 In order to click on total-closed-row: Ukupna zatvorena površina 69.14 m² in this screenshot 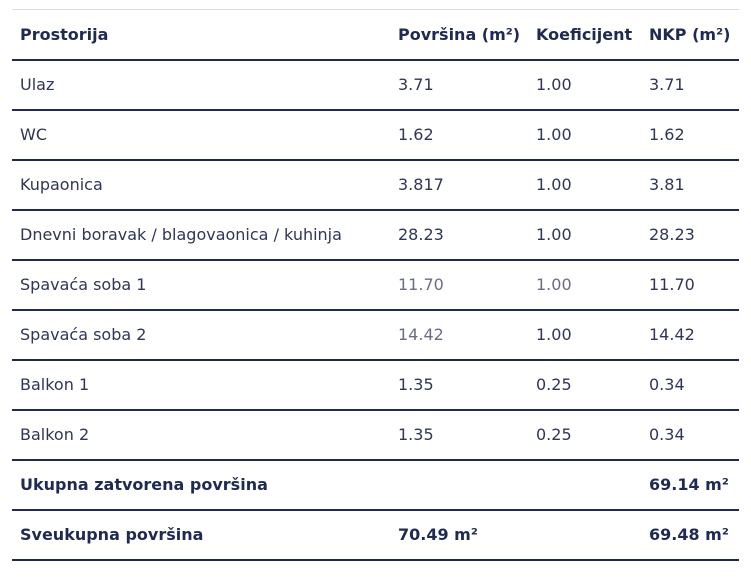, I will do `click(375, 485)`.